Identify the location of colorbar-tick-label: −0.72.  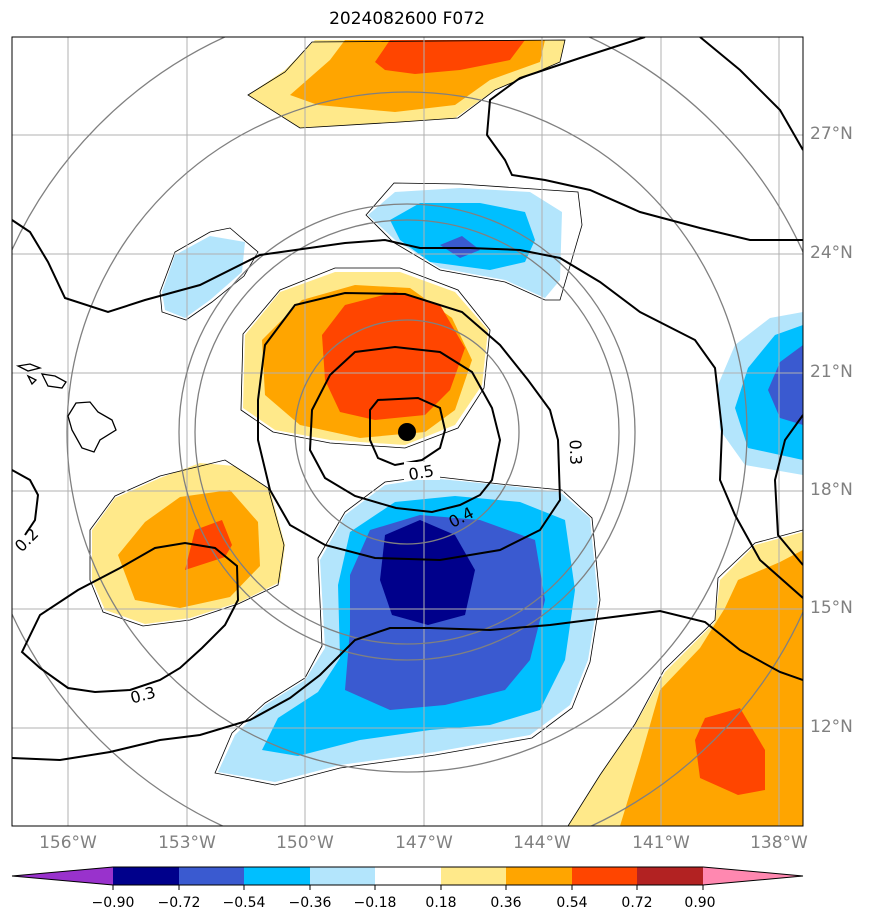
(179, 903).